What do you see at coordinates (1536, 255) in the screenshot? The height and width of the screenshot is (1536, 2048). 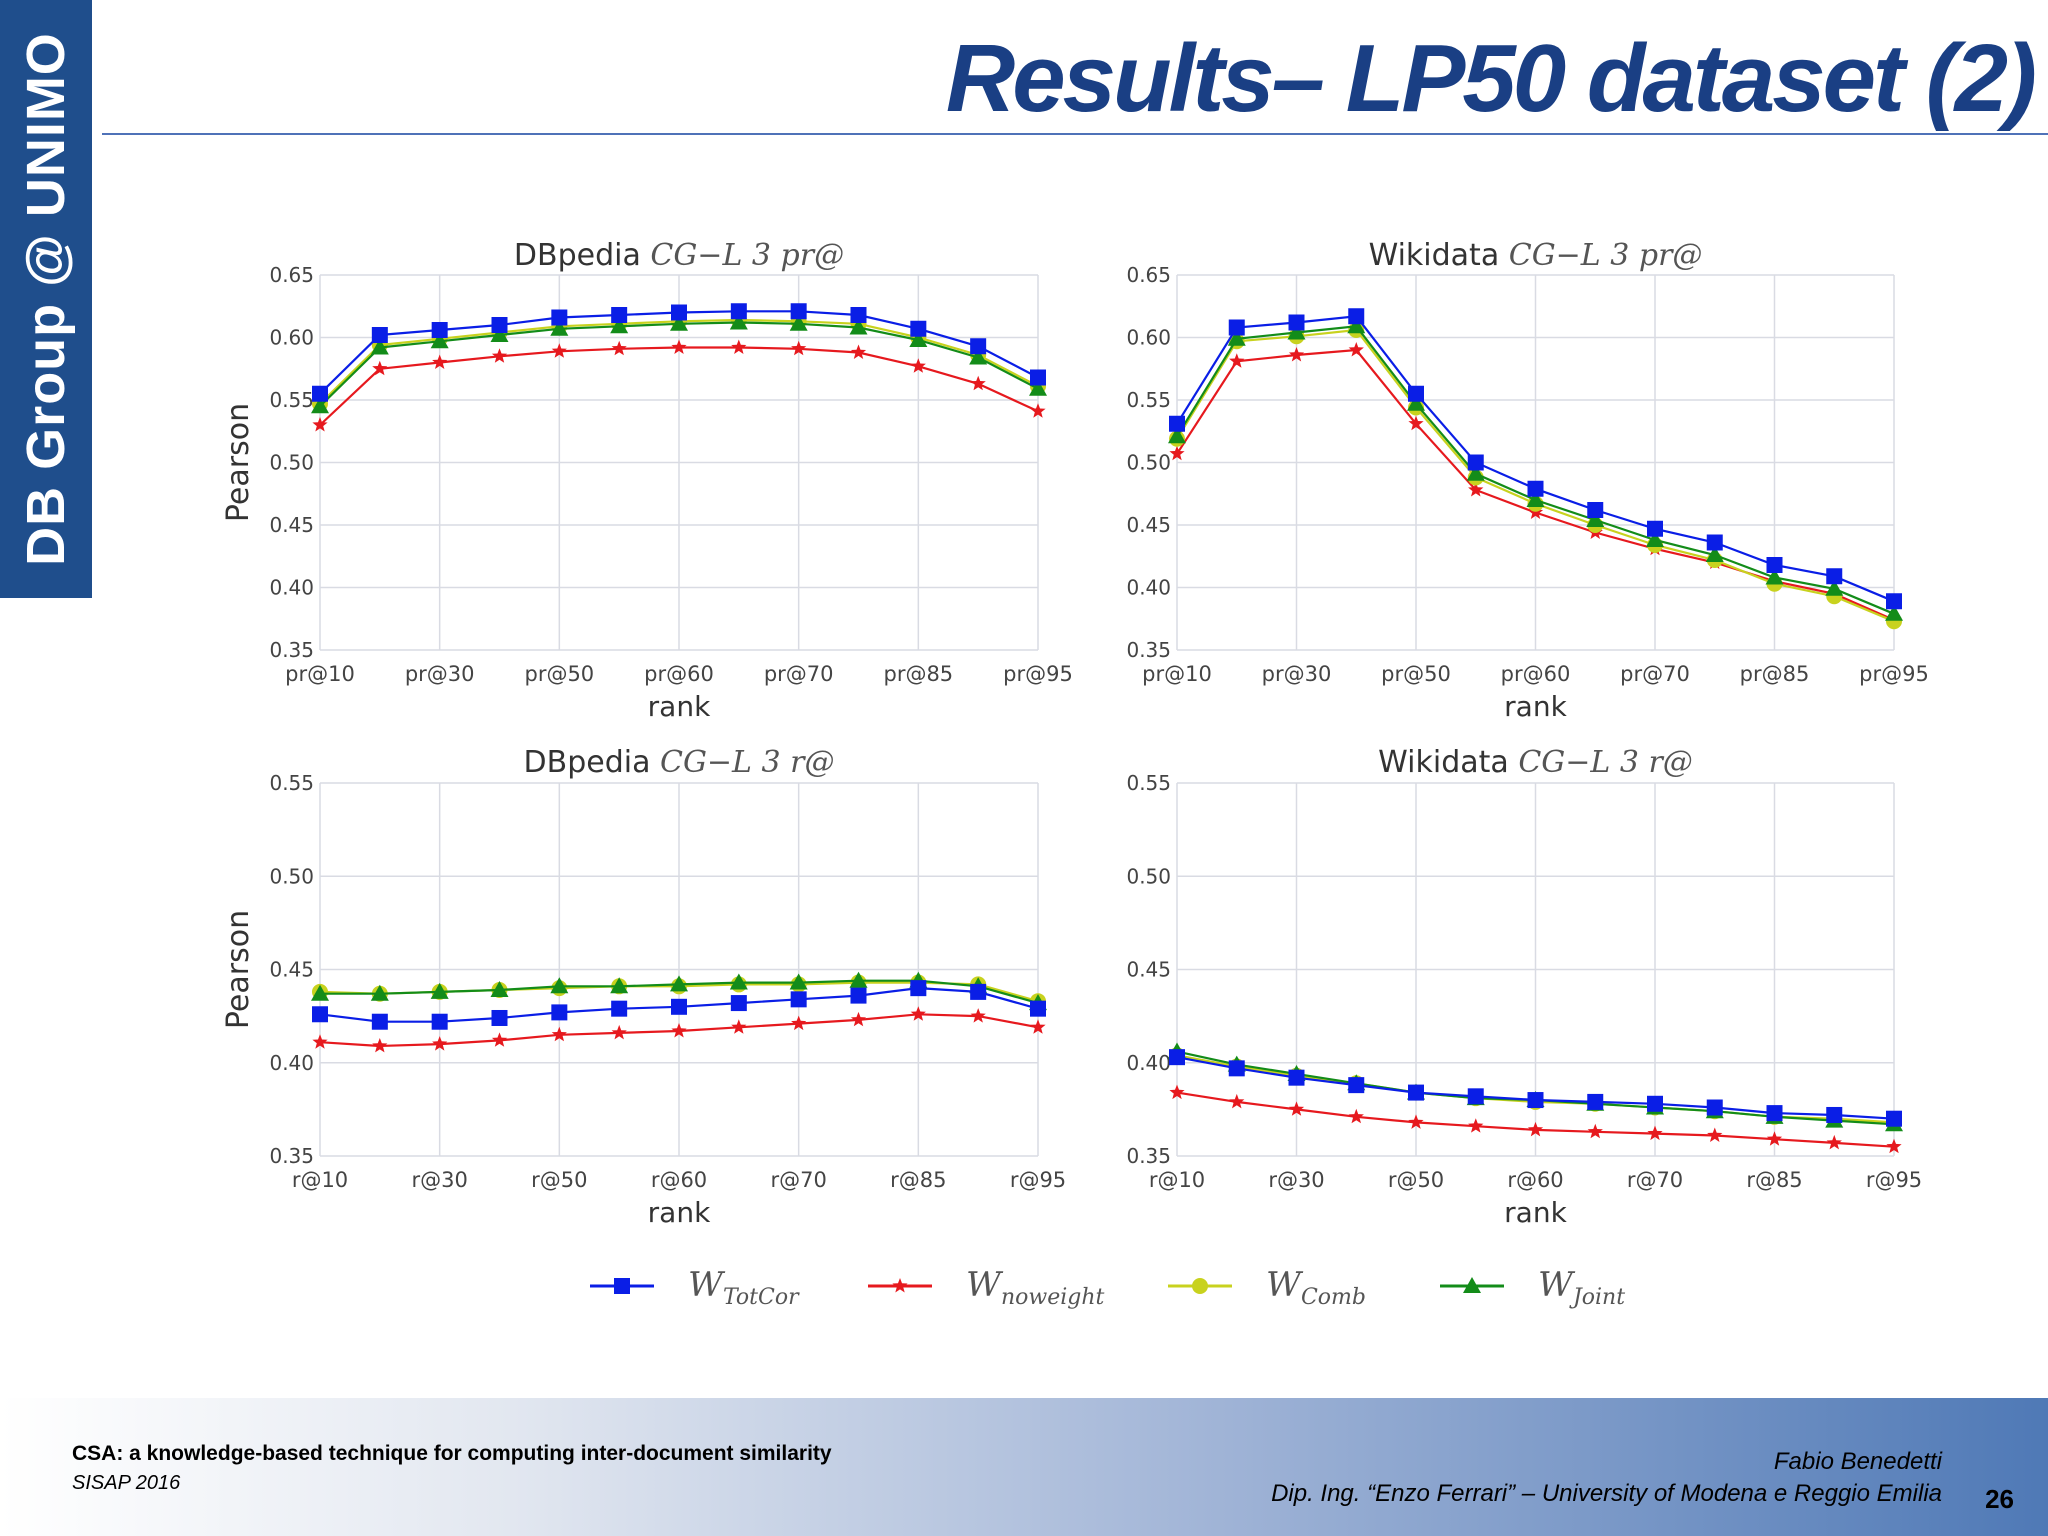 I see `chart-title: Wikidata CG−L 3 pr@` at bounding box center [1536, 255].